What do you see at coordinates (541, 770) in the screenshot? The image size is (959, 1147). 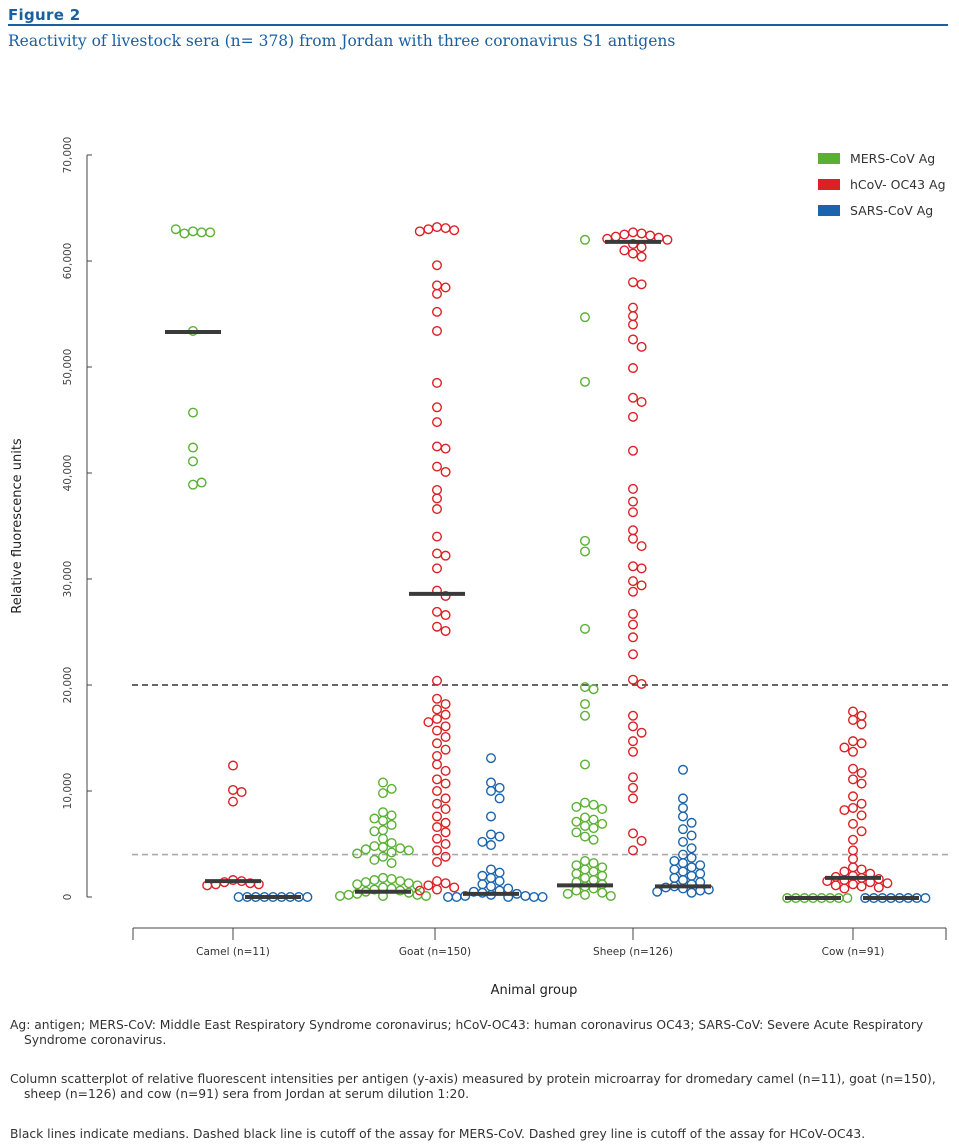 I see `cutoff-lines` at bounding box center [541, 770].